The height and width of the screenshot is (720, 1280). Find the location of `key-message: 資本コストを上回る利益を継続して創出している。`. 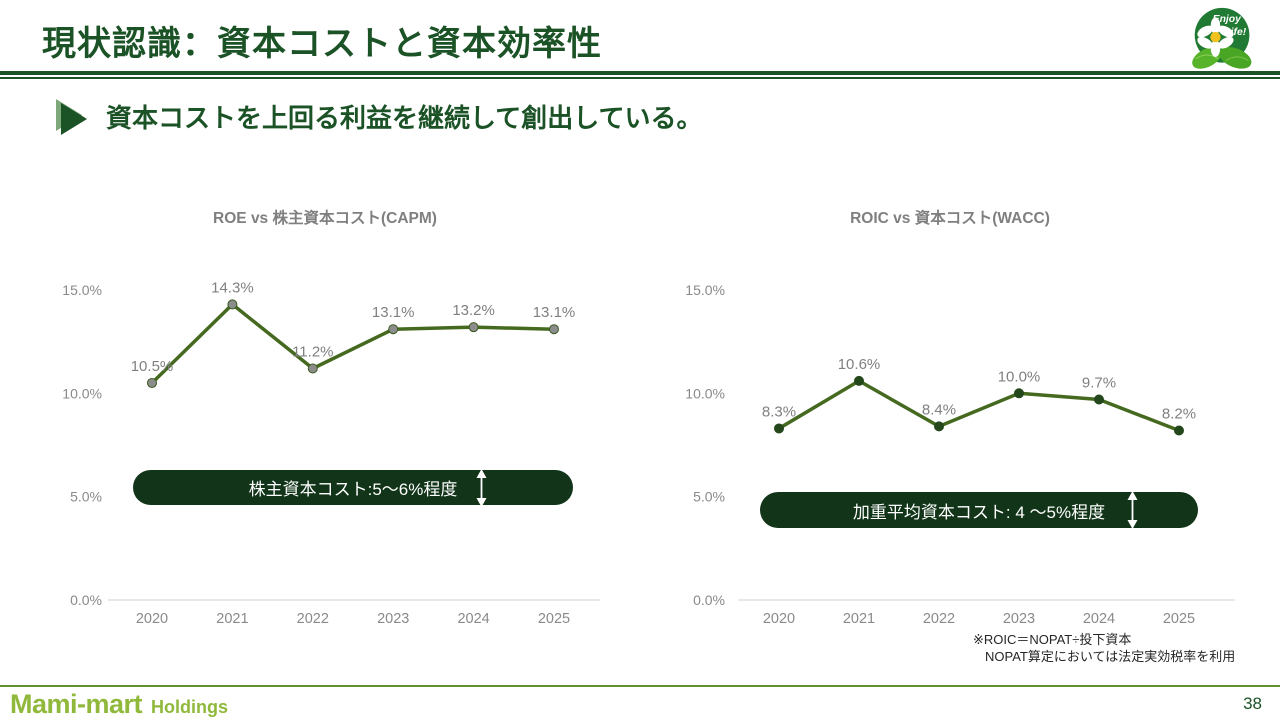

key-message: 資本コストを上回る利益を継続して創出している。 is located at coordinates (379, 116).